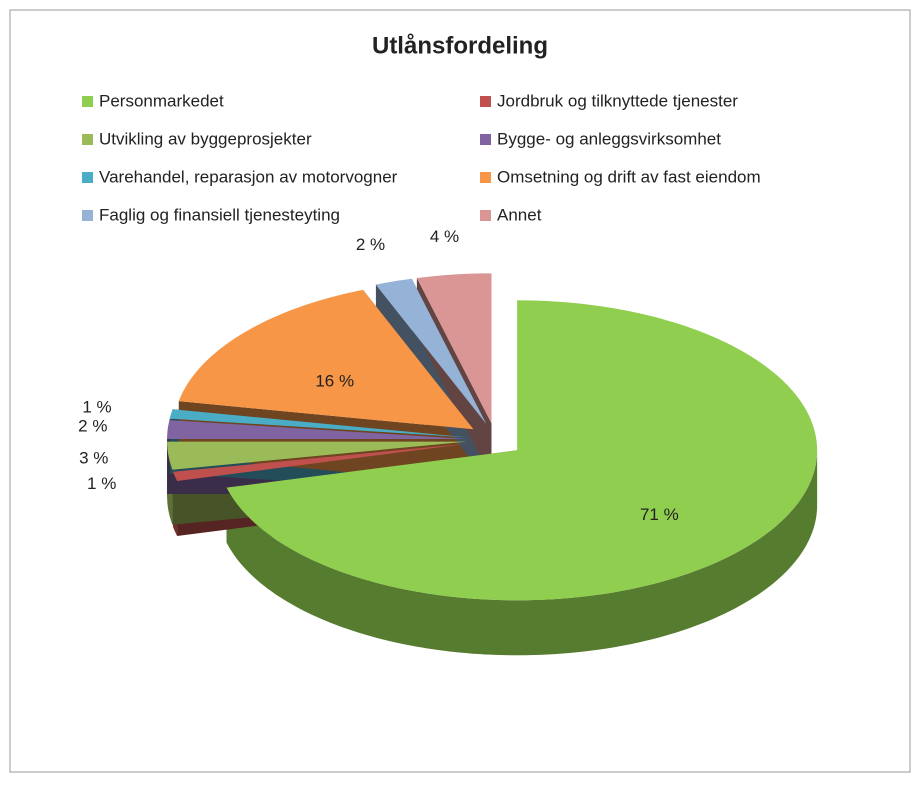 The height and width of the screenshot is (787, 921). Describe the element at coordinates (629, 176) in the screenshot. I see `legend-label: Omsetning og drift av fast eiendom` at that location.